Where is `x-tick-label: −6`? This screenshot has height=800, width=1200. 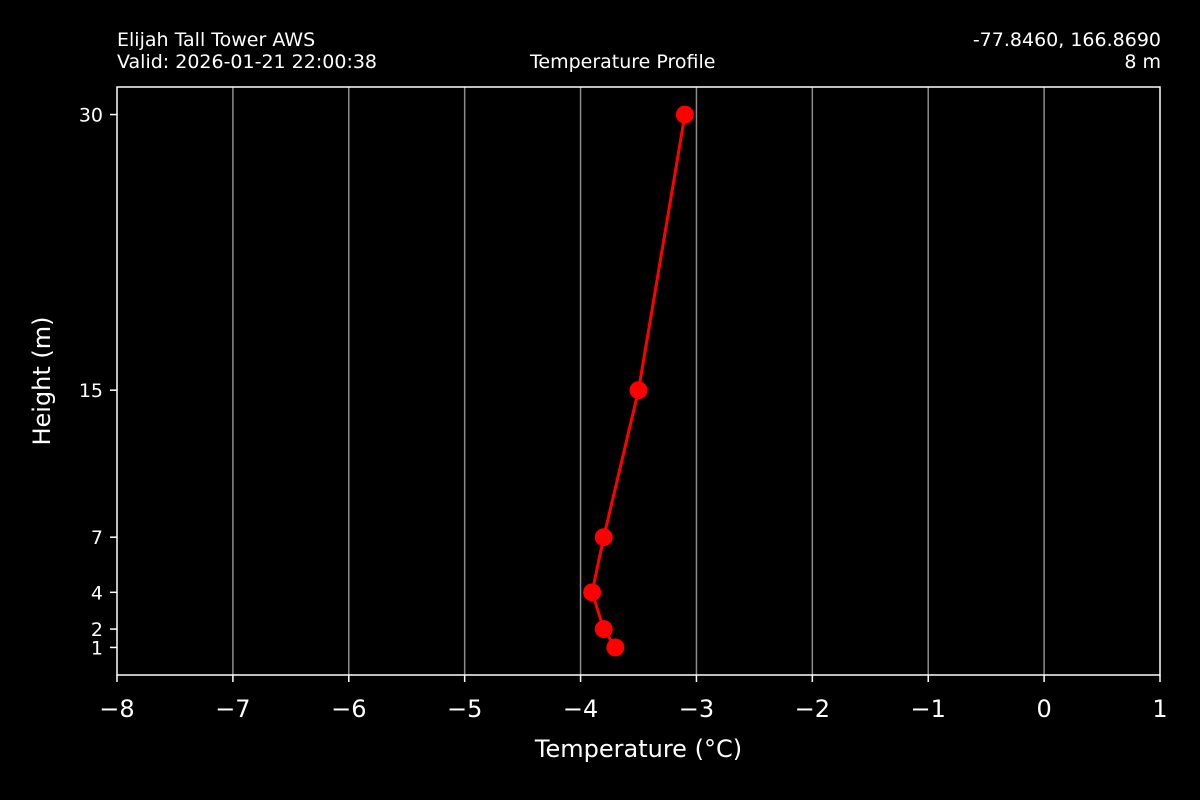 x-tick-label: −6 is located at coordinates (348, 709).